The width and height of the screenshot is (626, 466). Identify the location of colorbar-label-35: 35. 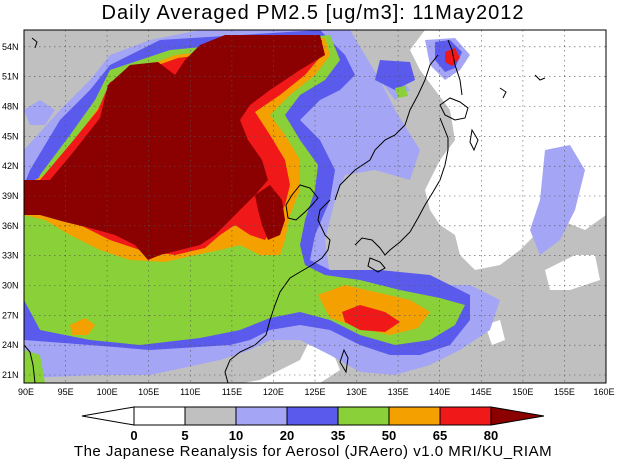
(338, 435).